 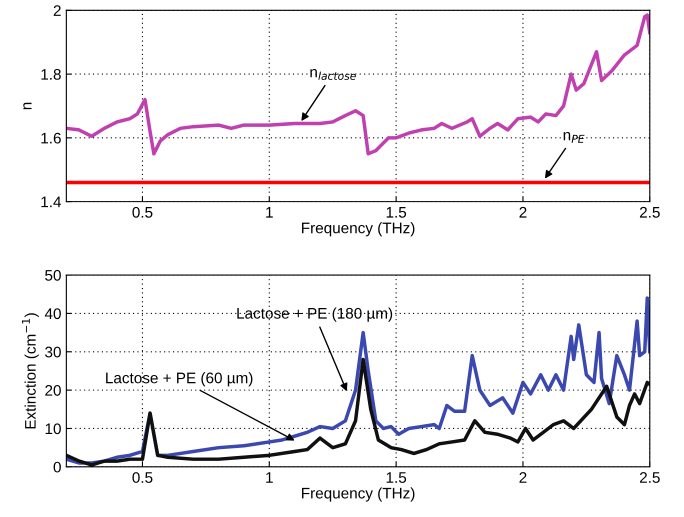 What do you see at coordinates (53, 428) in the screenshot?
I see `y-tick-label: 10` at bounding box center [53, 428].